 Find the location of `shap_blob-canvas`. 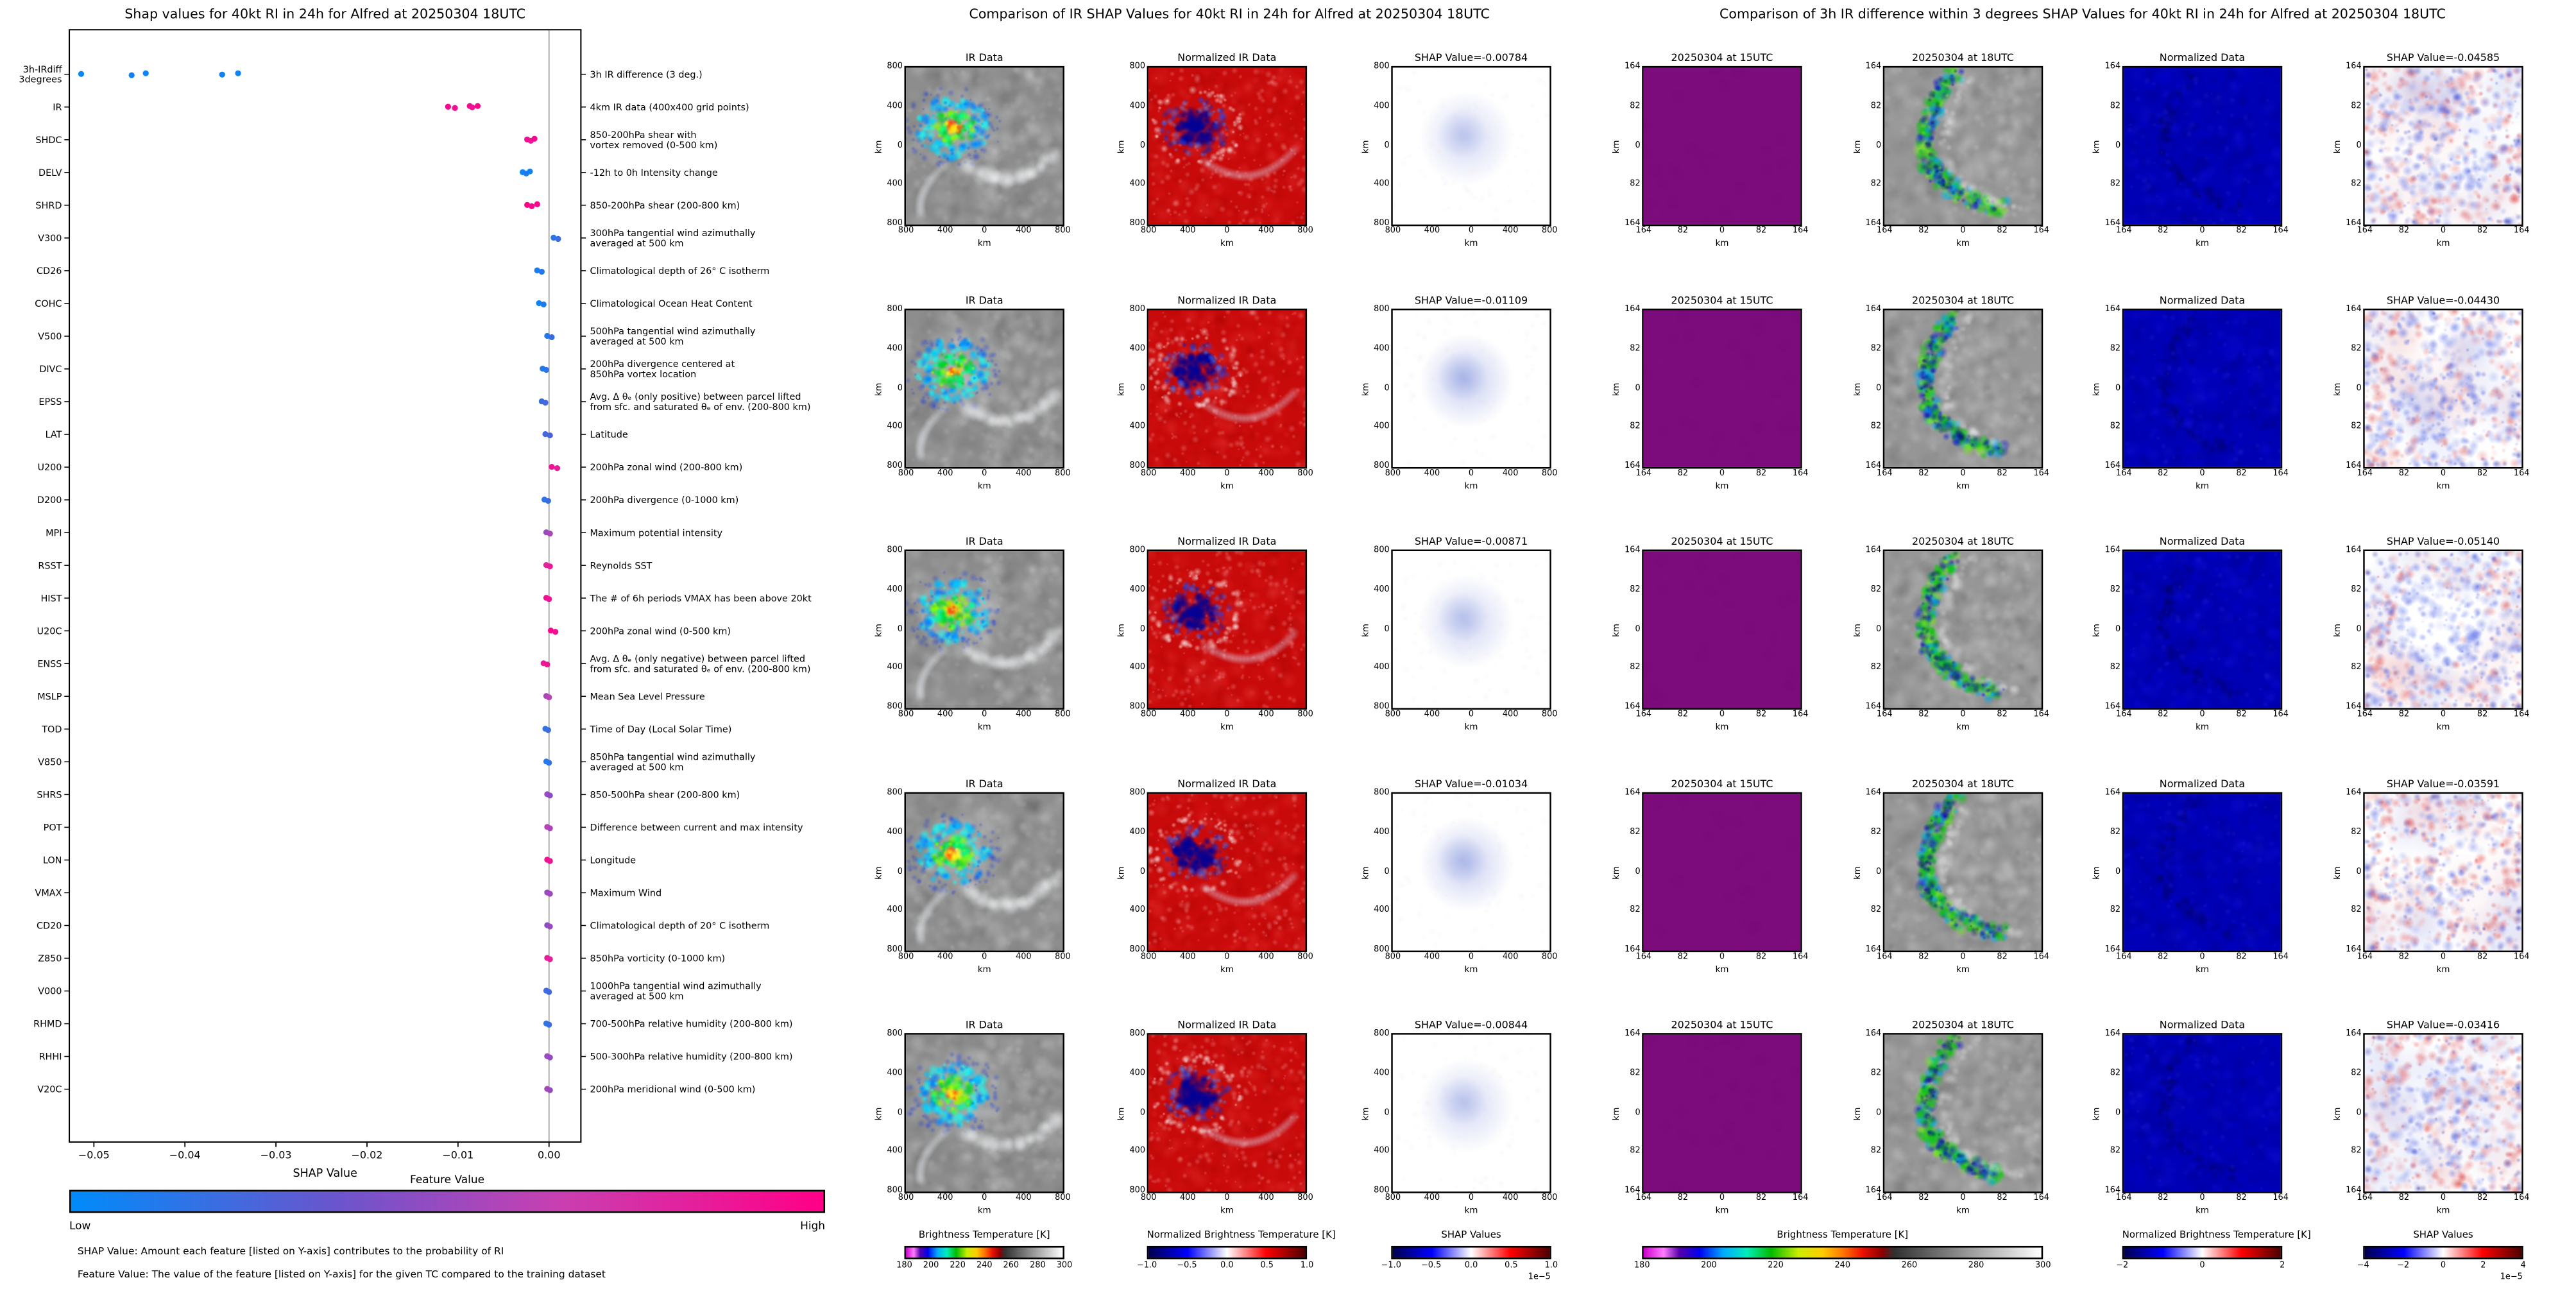

shap_blob-canvas is located at coordinates (1471, 146).